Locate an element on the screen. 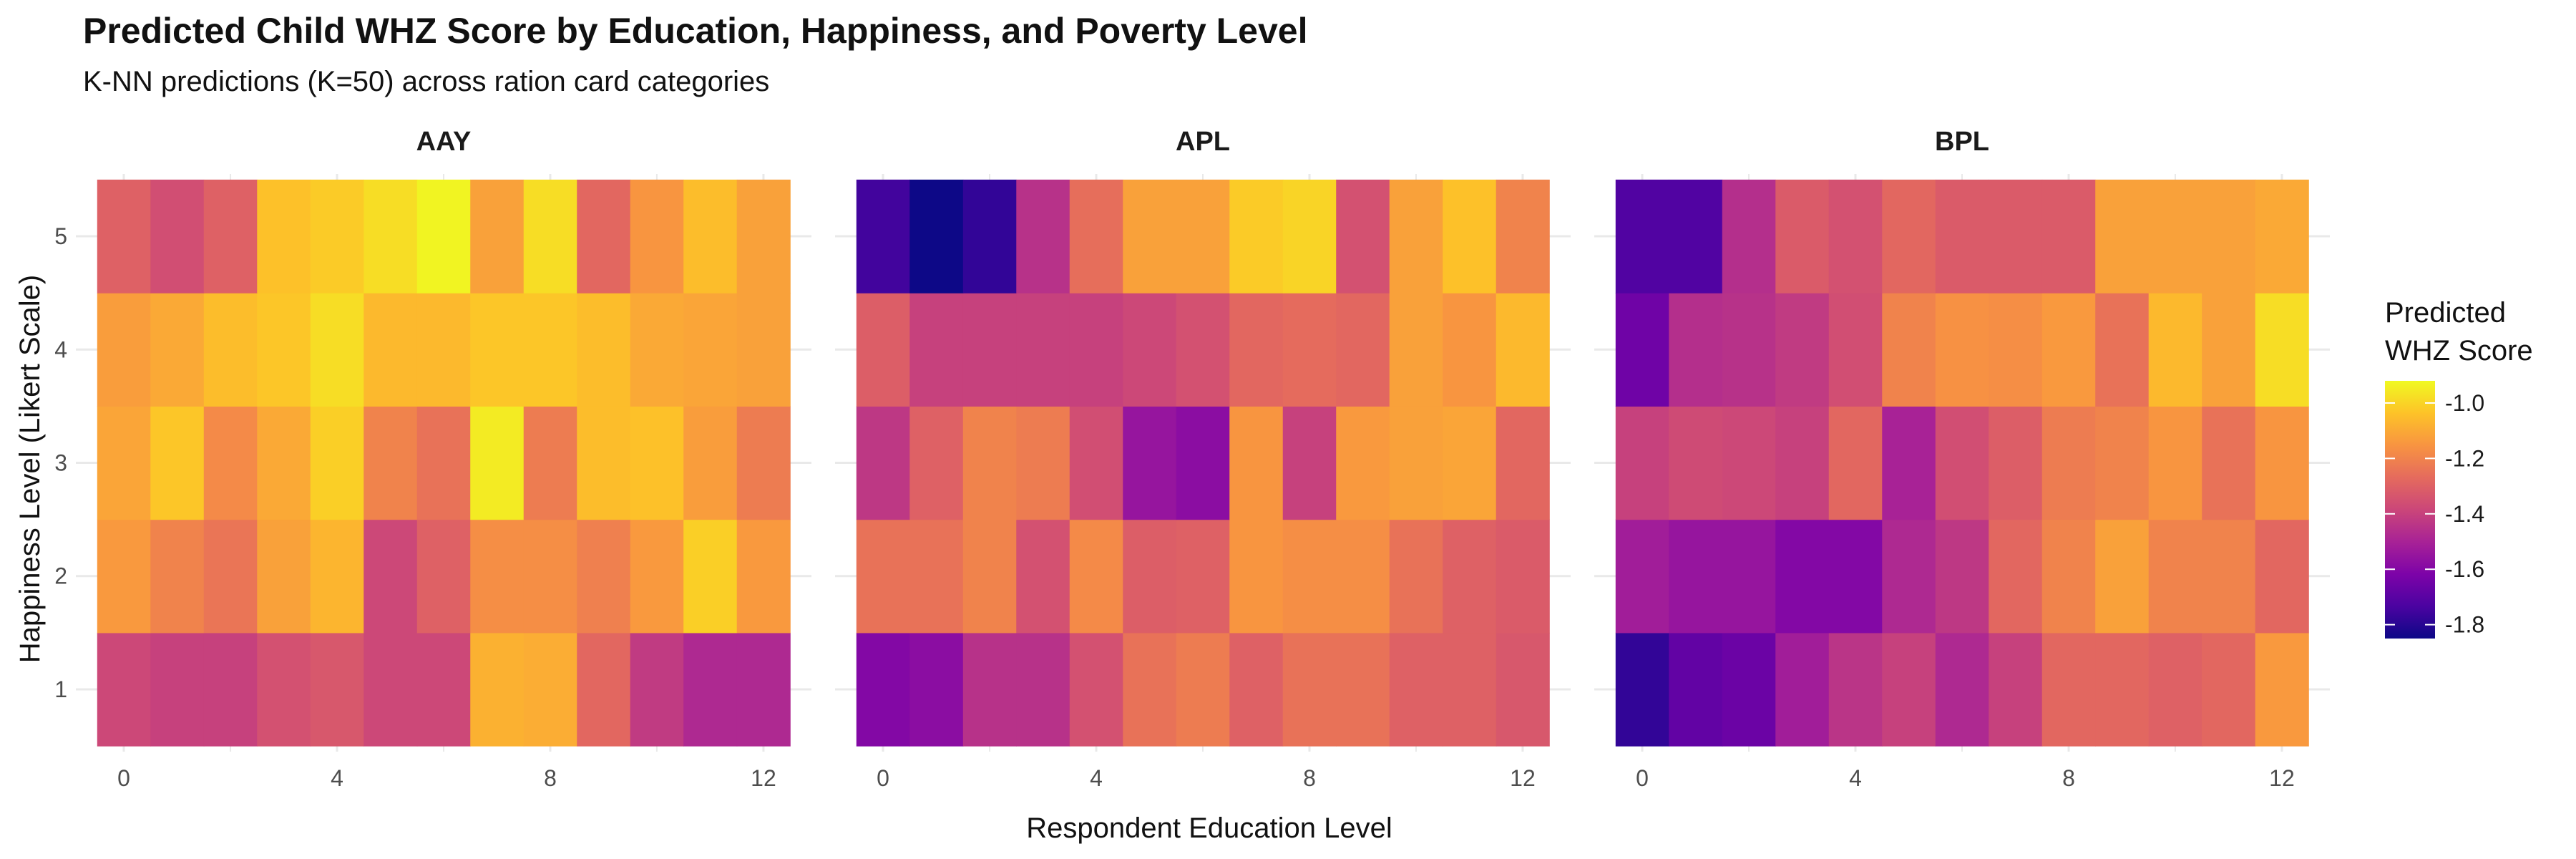 The image size is (2576, 859). color-legend: Predicted WHZ Score -1.0 -1.2 -1.4 -1.6 -1.8 is located at coordinates (2459, 468).